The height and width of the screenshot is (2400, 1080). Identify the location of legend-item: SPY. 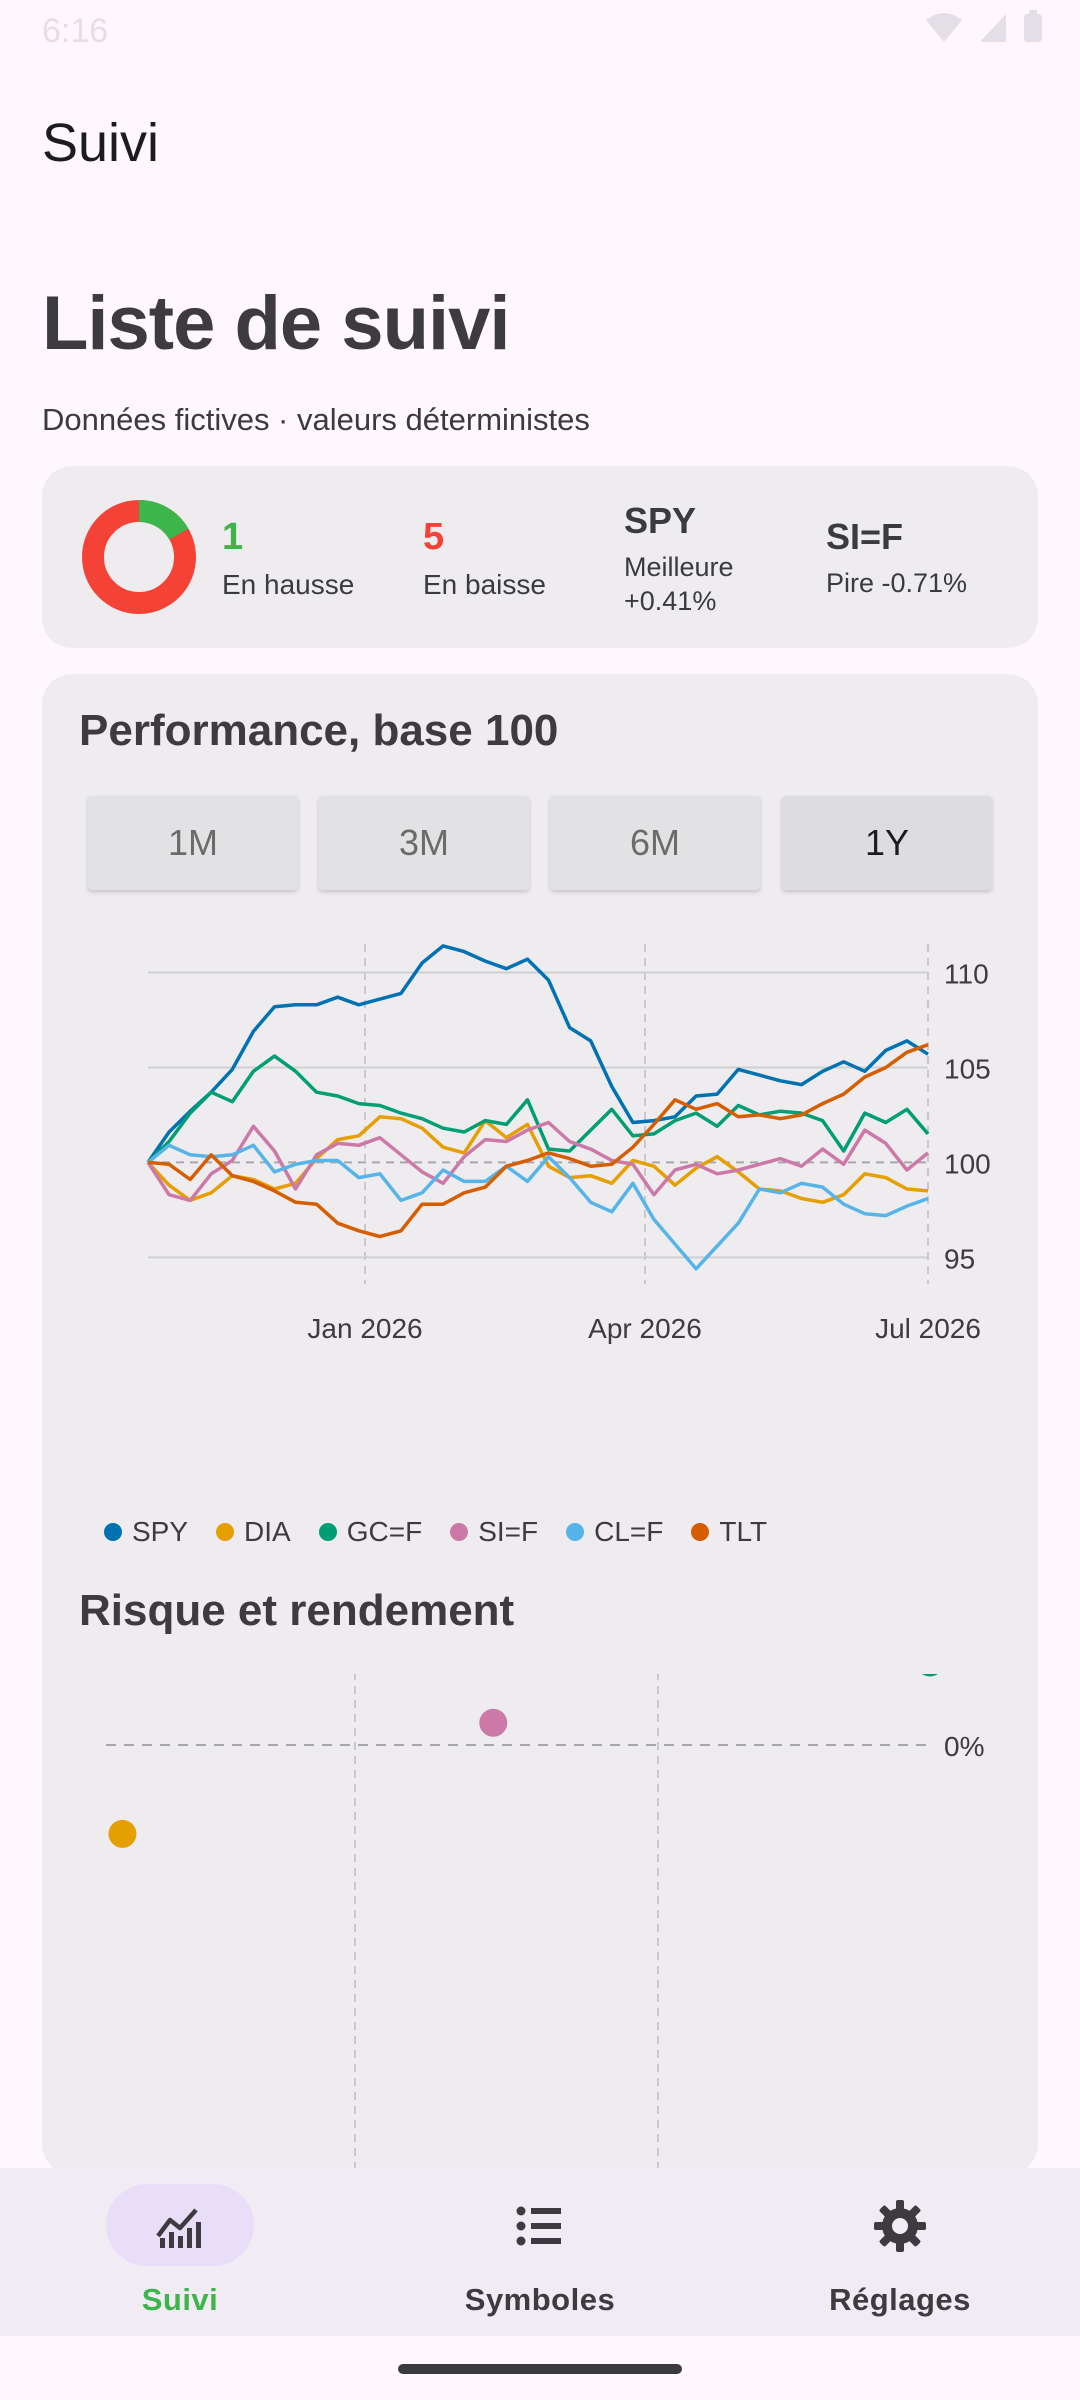
(146, 1532).